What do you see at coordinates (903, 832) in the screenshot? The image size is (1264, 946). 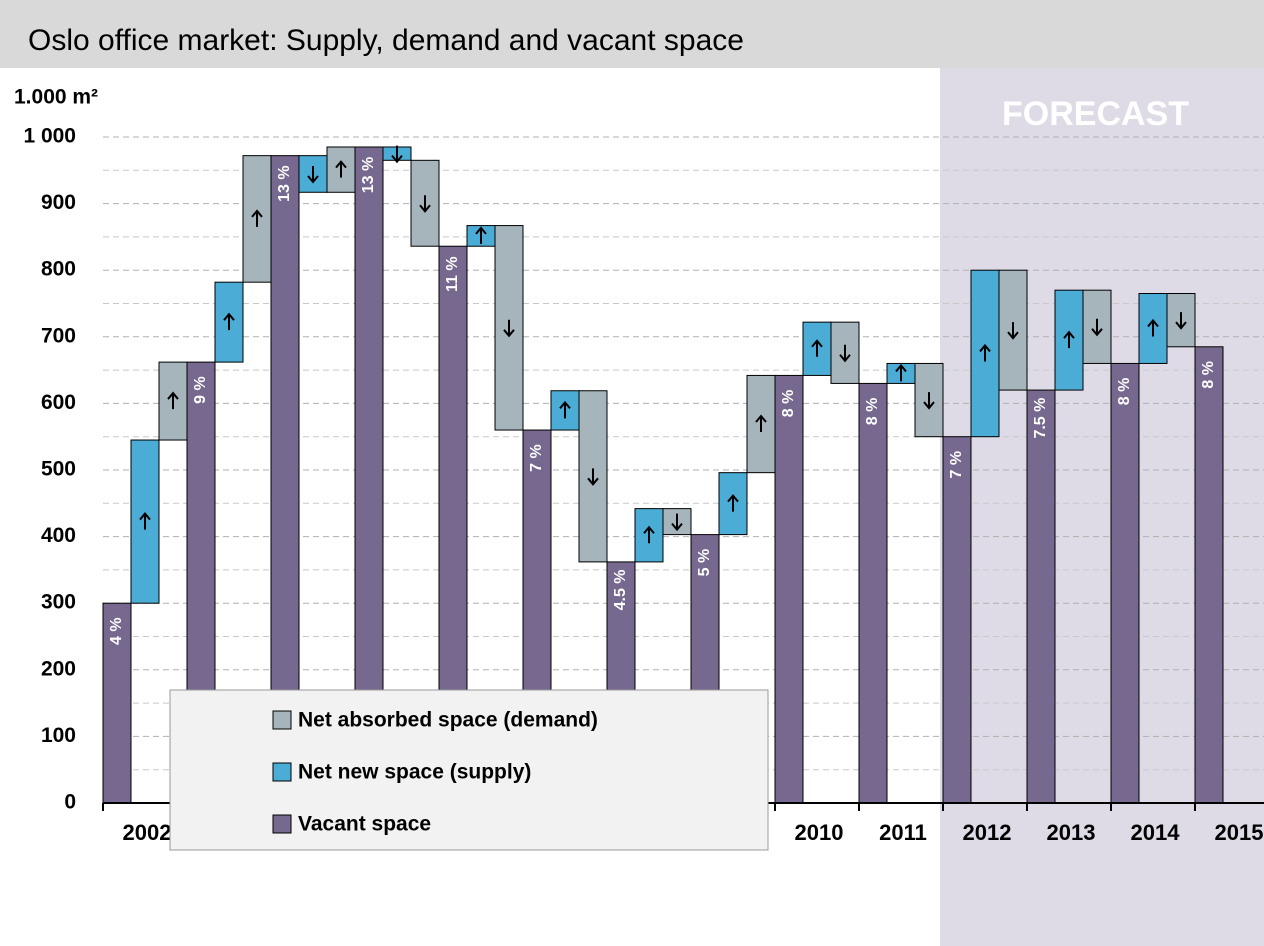 I see `x-tick-label: 2011` at bounding box center [903, 832].